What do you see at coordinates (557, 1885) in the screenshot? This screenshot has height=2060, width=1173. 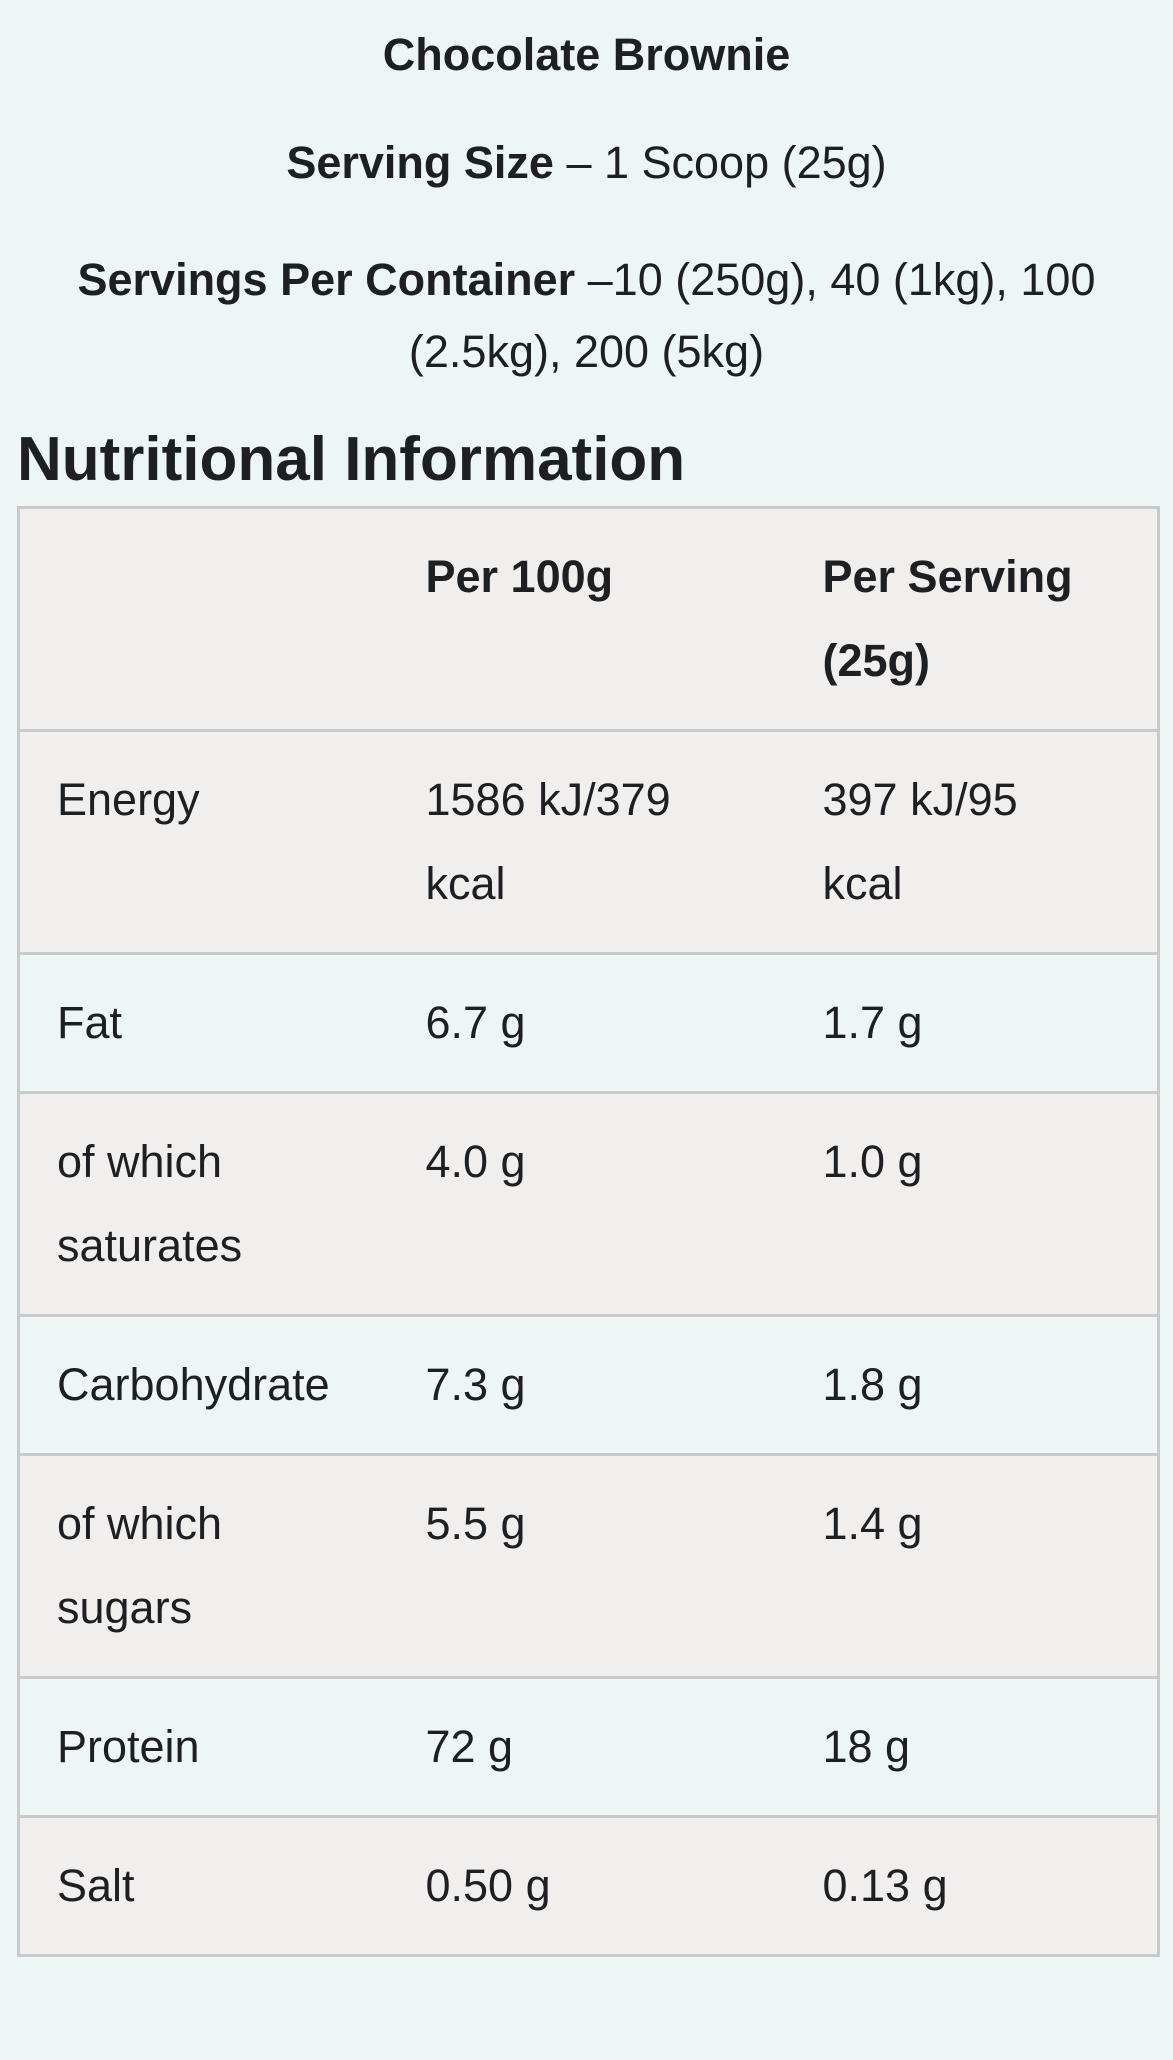 I see `per-100g-value: 0.50 g` at bounding box center [557, 1885].